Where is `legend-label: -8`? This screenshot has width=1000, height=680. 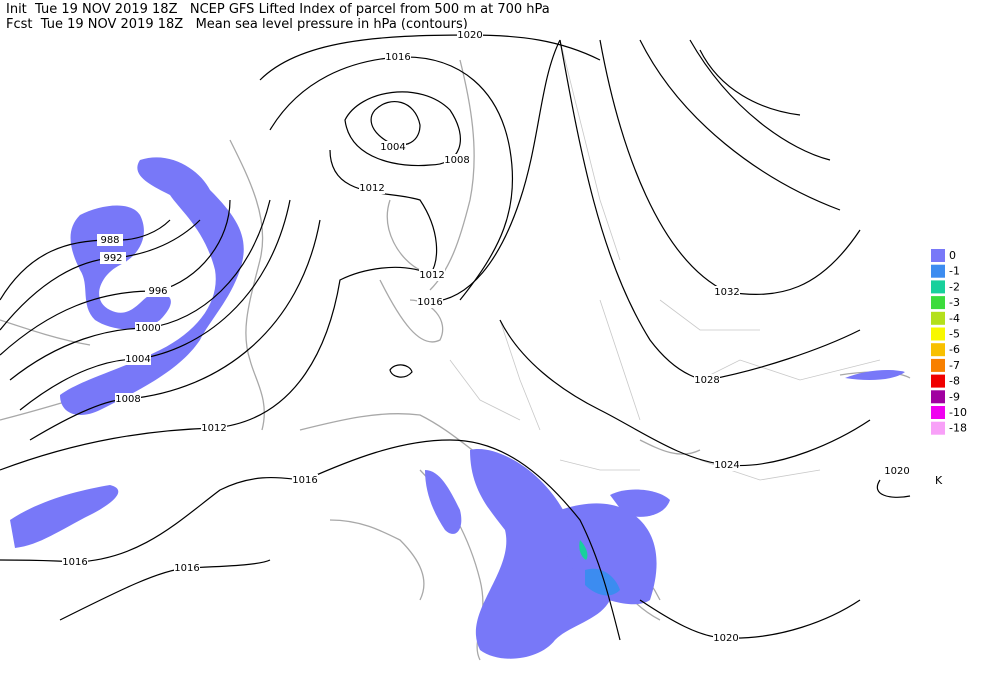
legend-label: -8 is located at coordinates (954, 381).